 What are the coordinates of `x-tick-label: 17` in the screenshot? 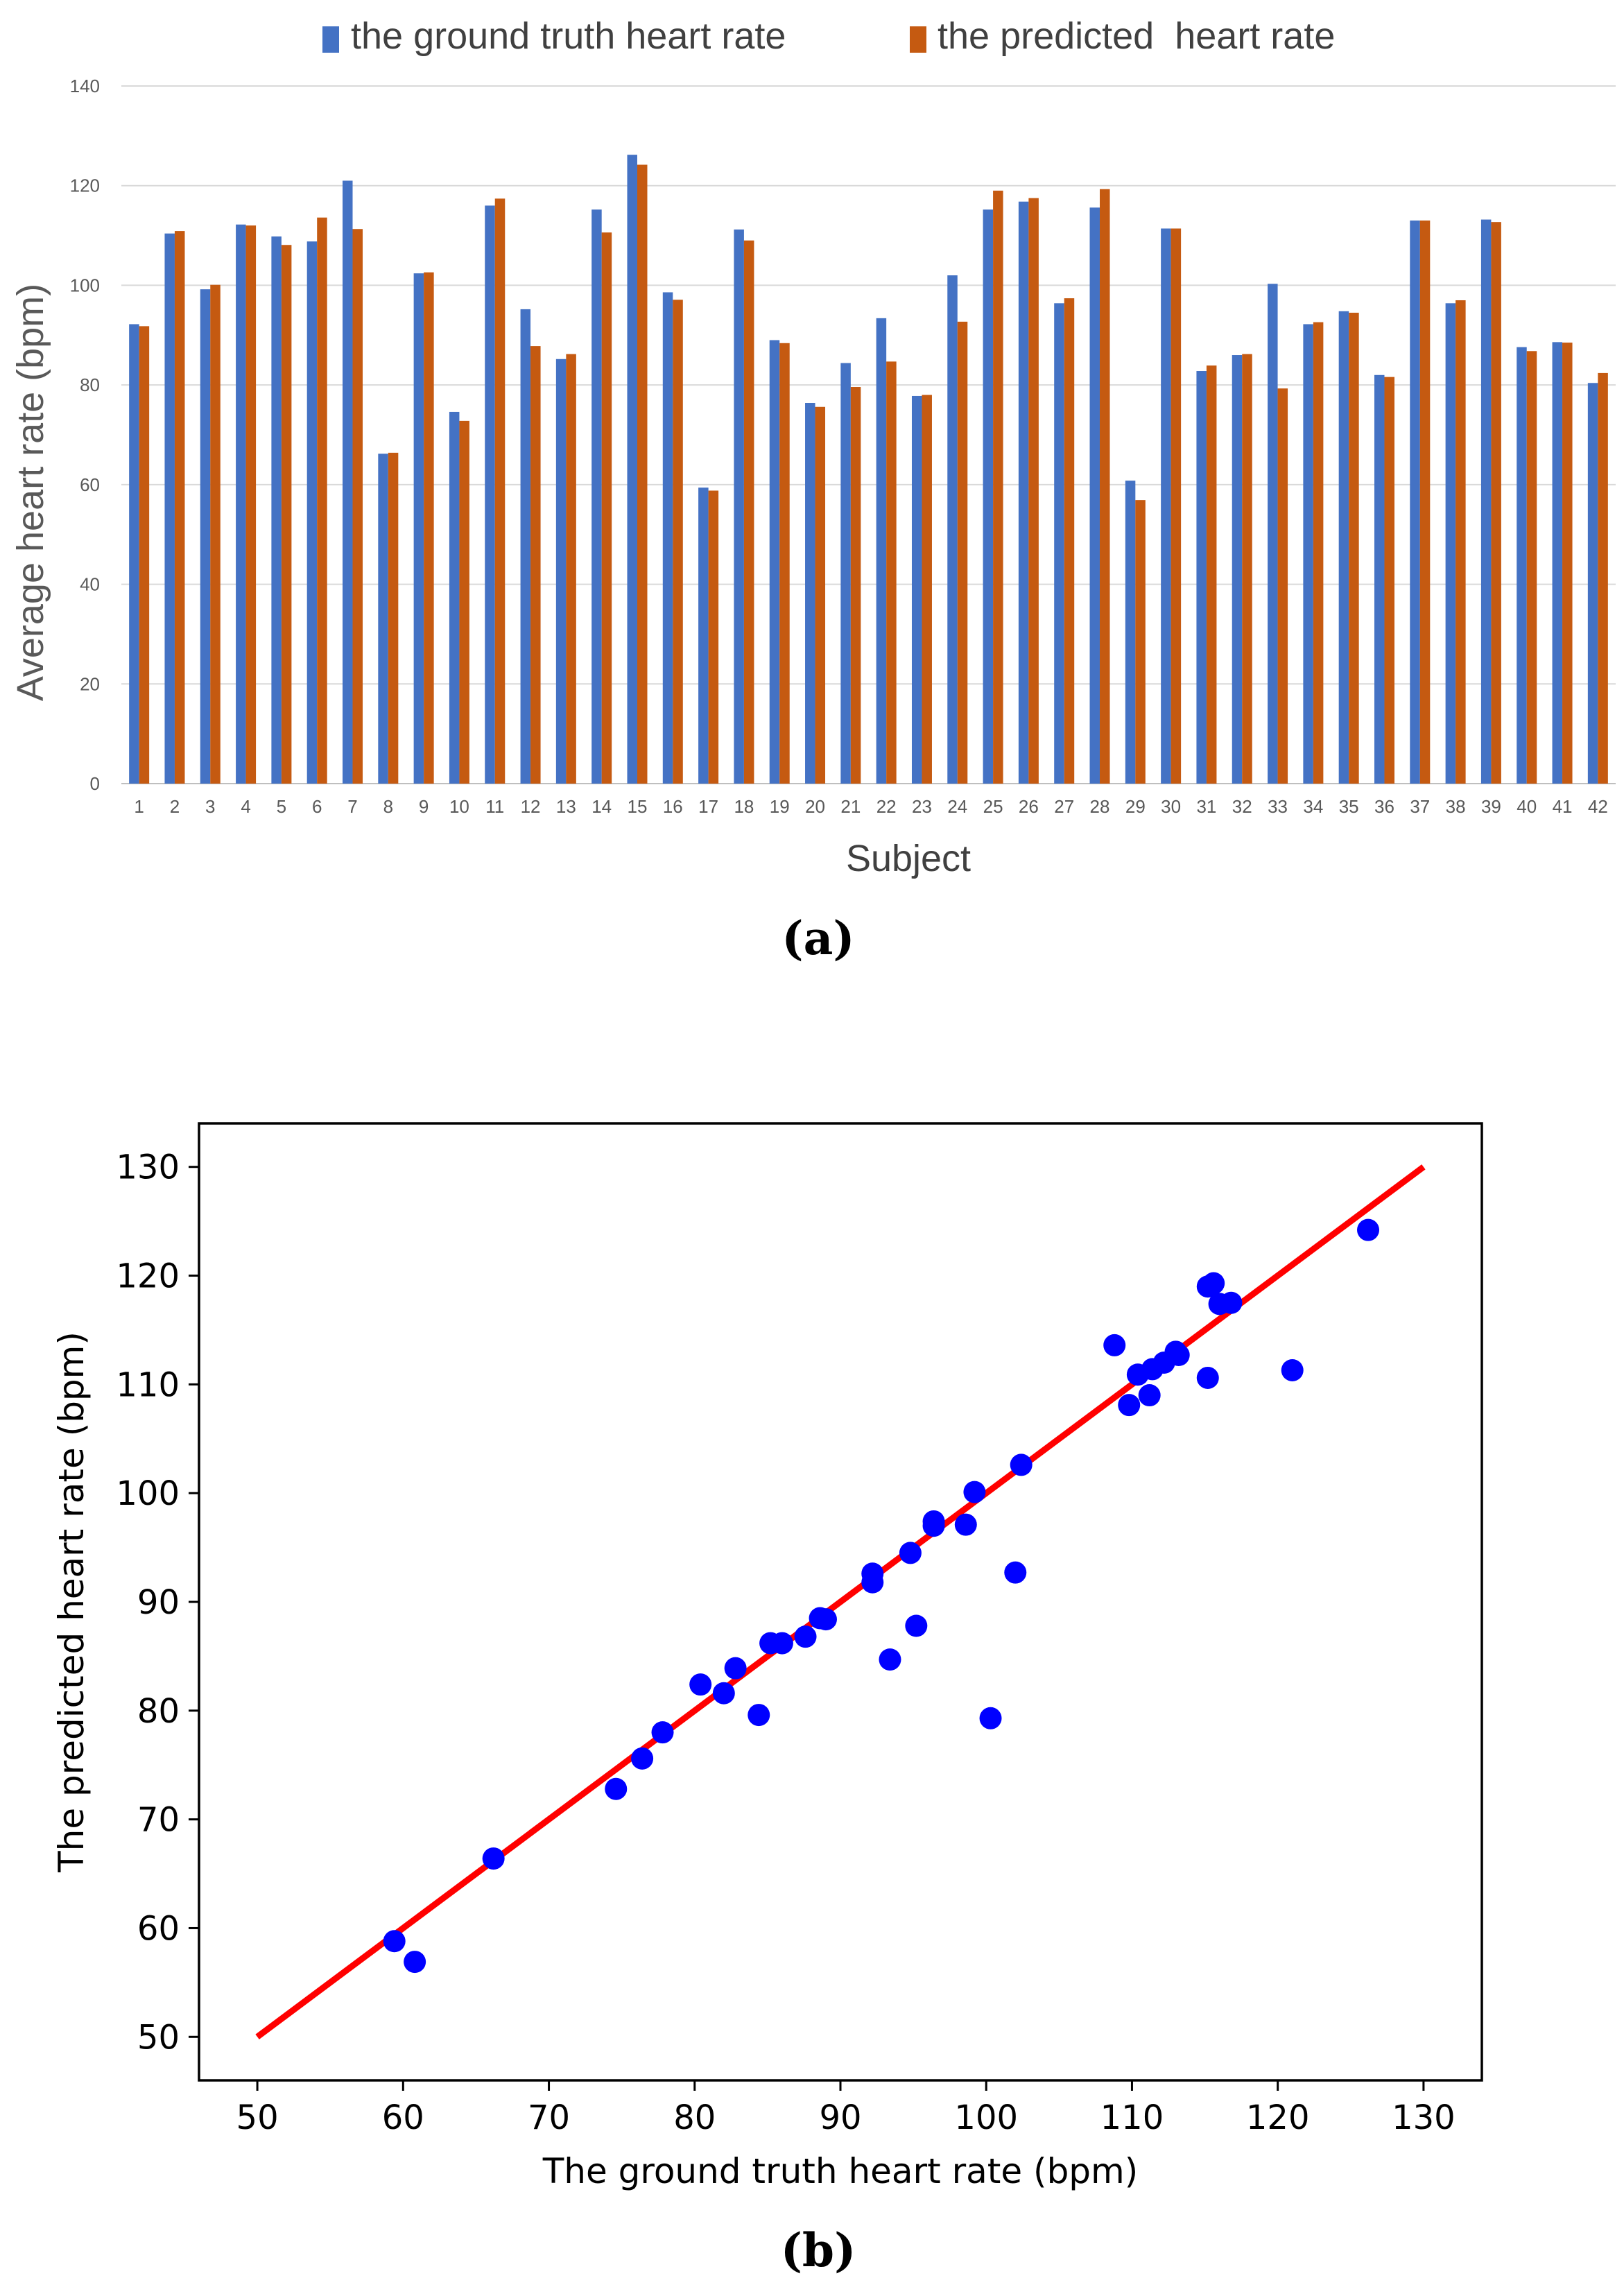 It's located at (708, 806).